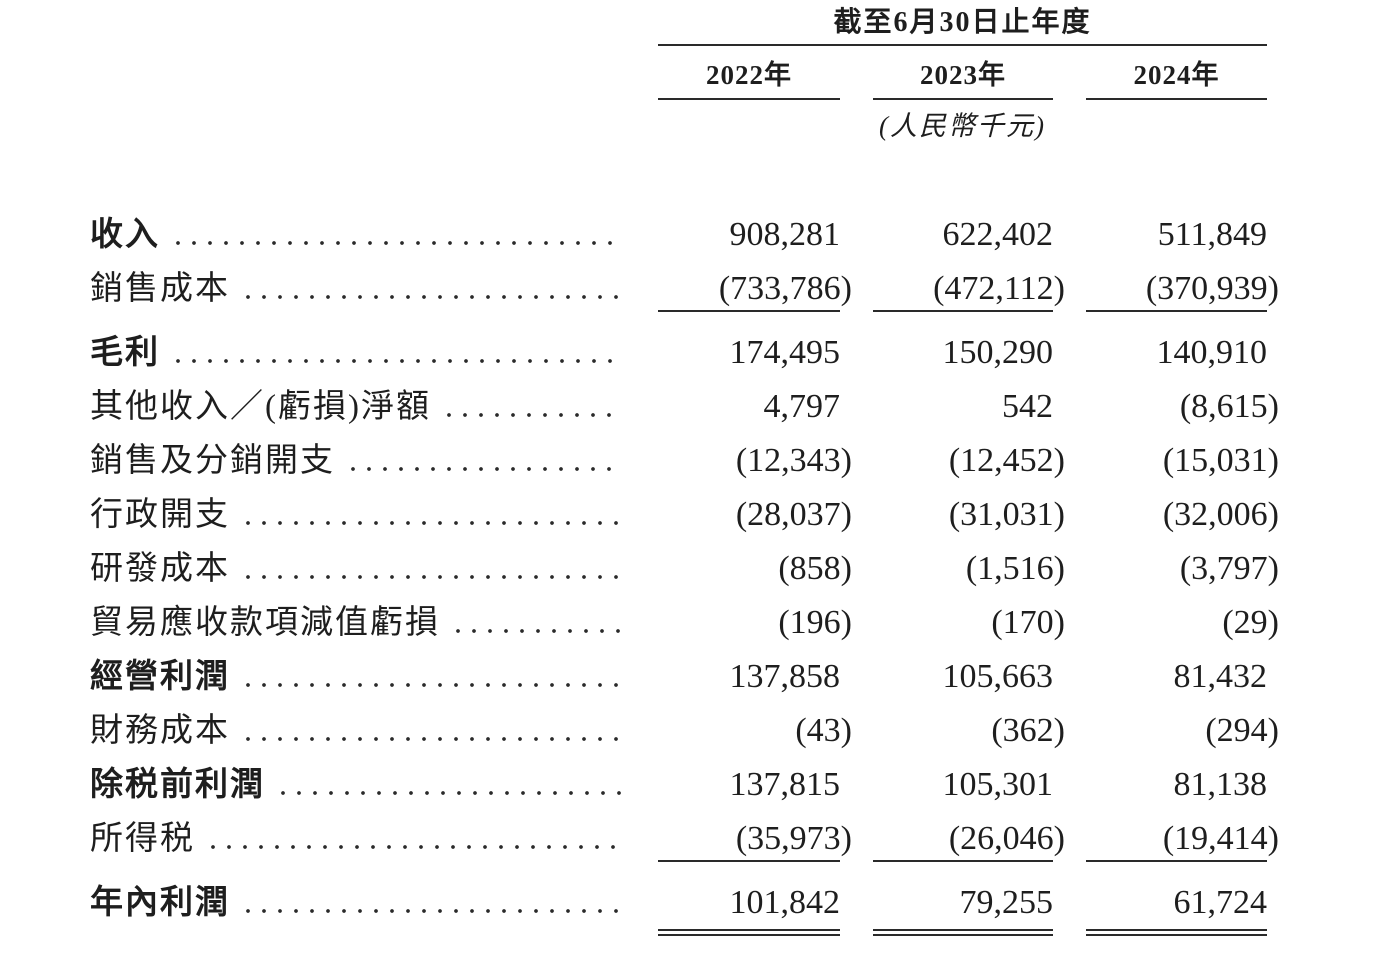 The image size is (1400, 959). I want to click on value-2023: 105,301, so click(998, 784).